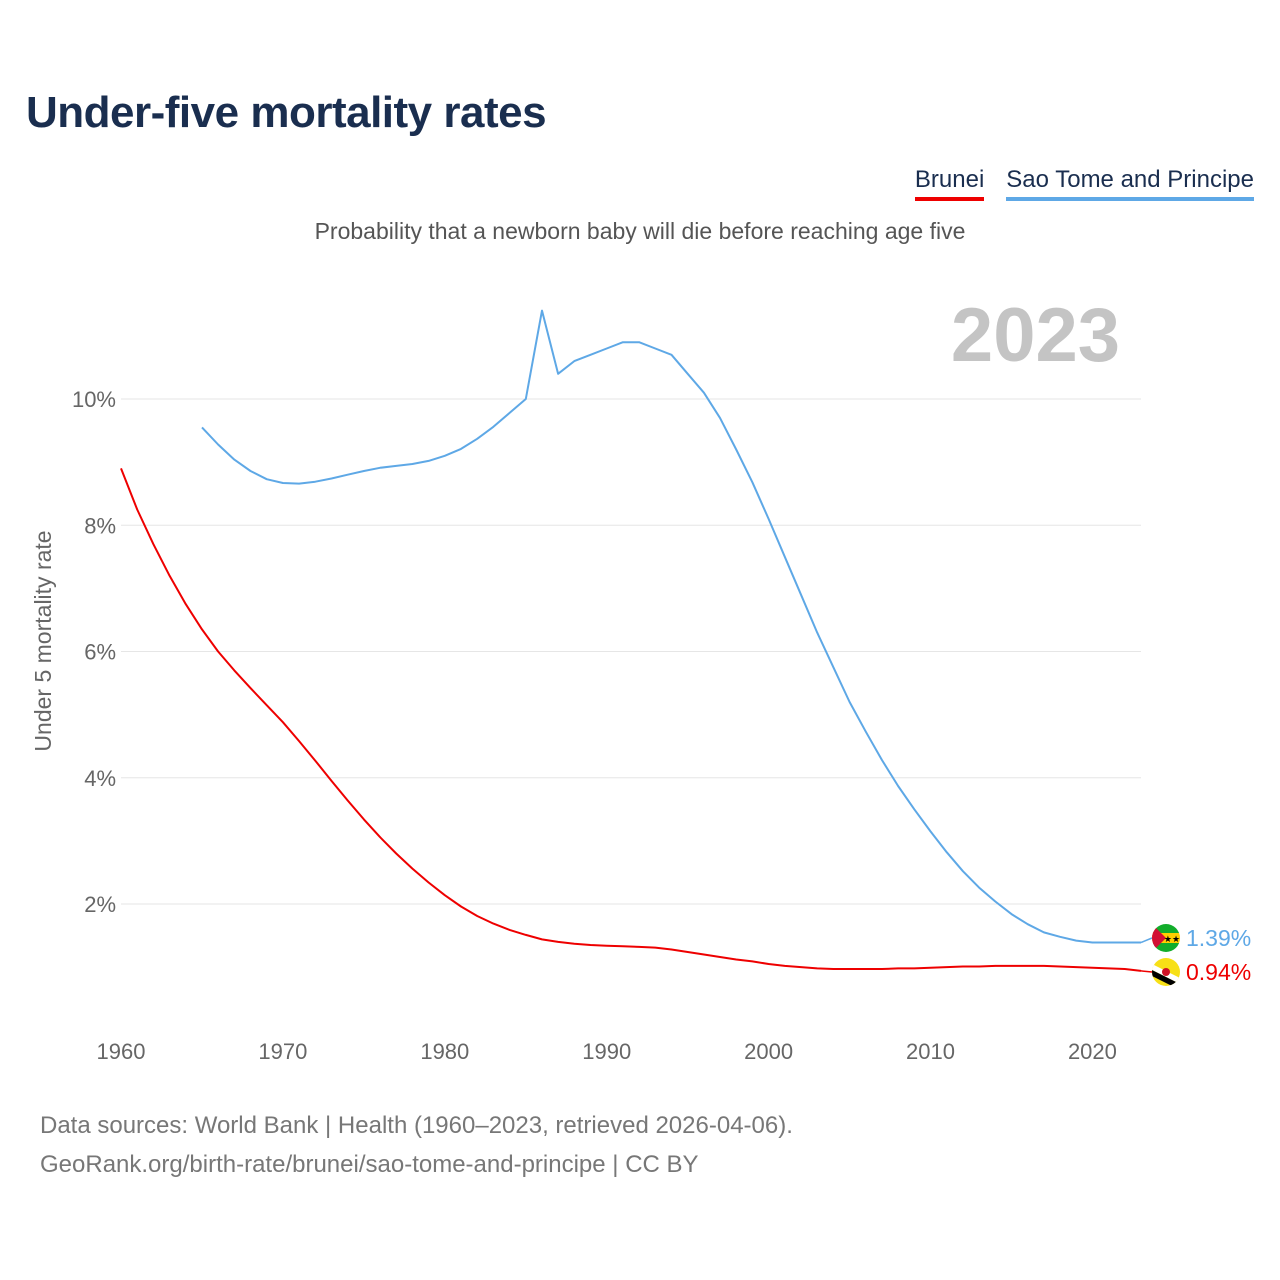 The width and height of the screenshot is (1280, 1280). Describe the element at coordinates (1218, 972) in the screenshot. I see `end-value-label: 0.94%` at that location.